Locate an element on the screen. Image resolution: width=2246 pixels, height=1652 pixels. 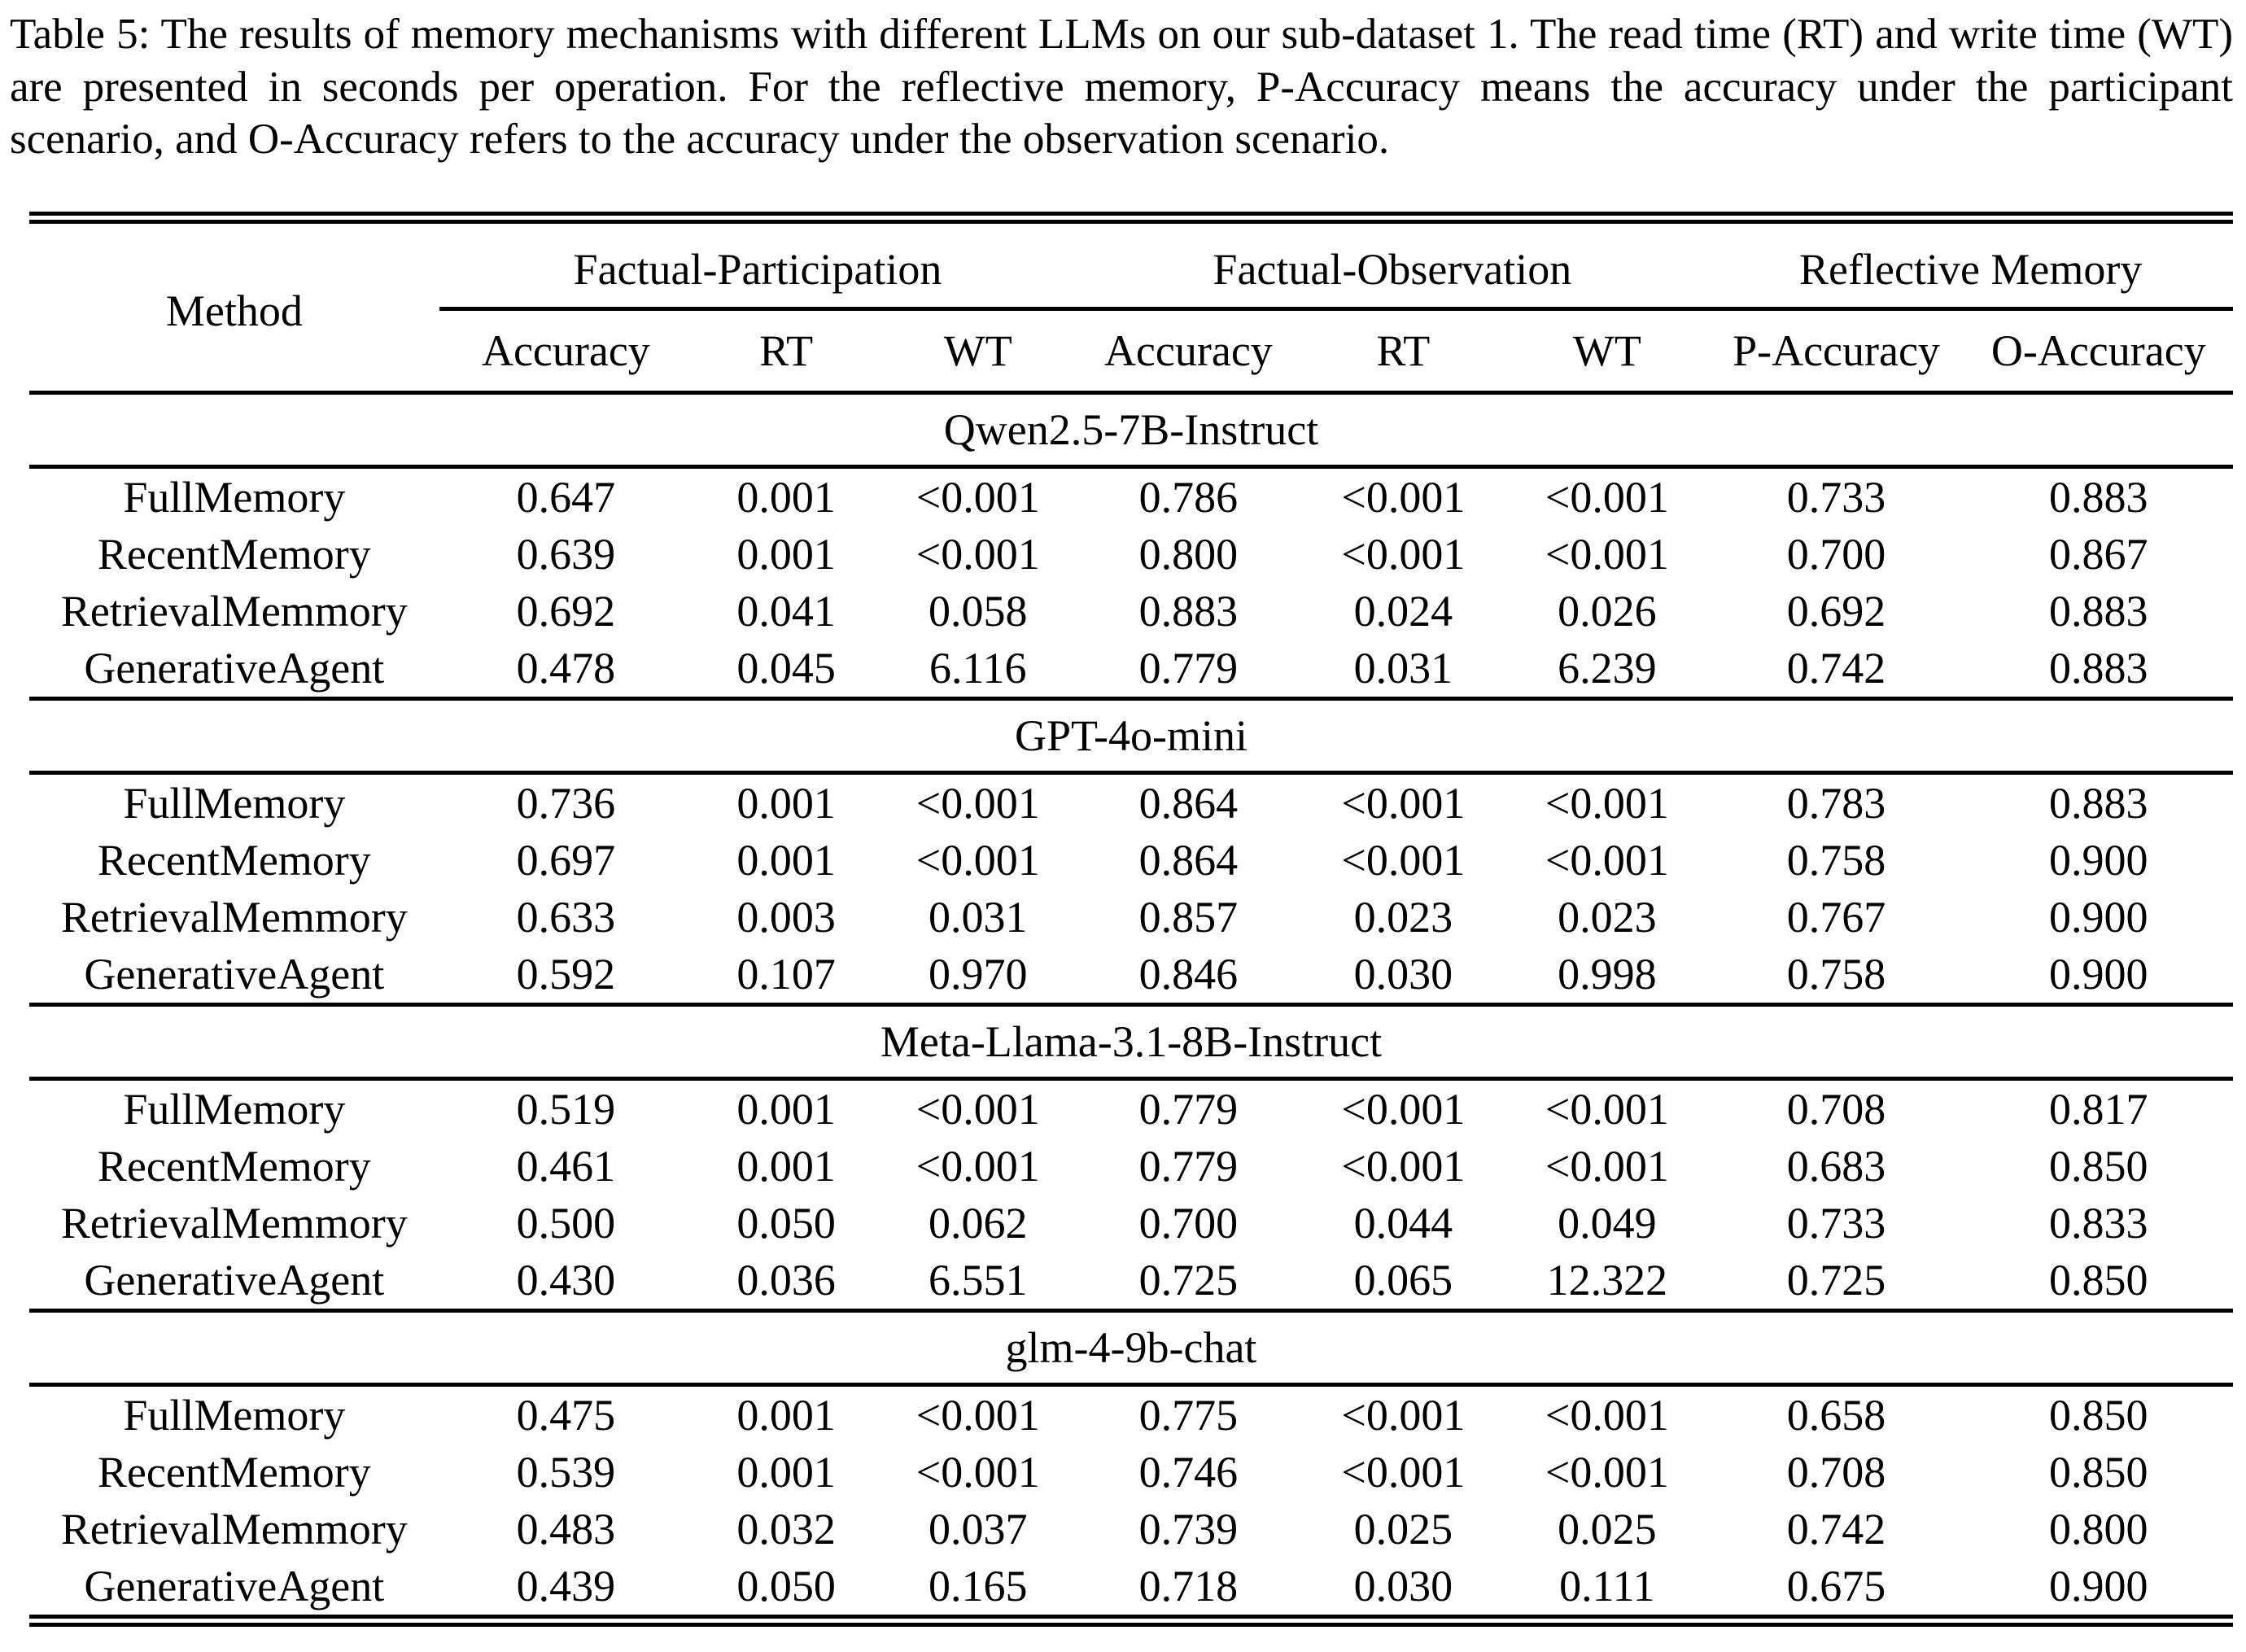
model-section-row: glm-4-9b-chat is located at coordinates (1131, 1347).